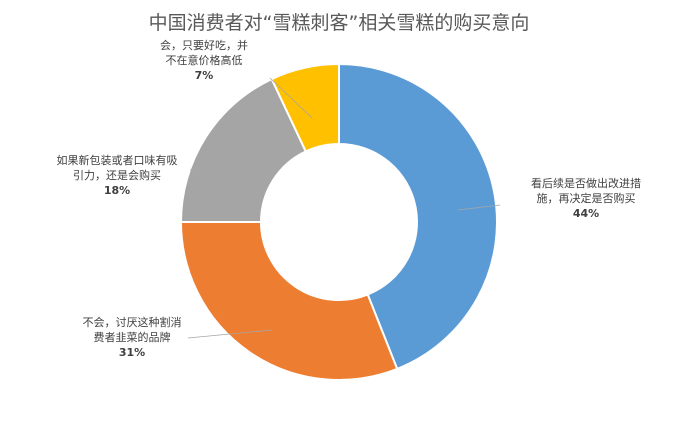  Describe the element at coordinates (132, 322) in the screenshot. I see `slice-label-2-line-1: 不会，讨厌这种割消` at that location.